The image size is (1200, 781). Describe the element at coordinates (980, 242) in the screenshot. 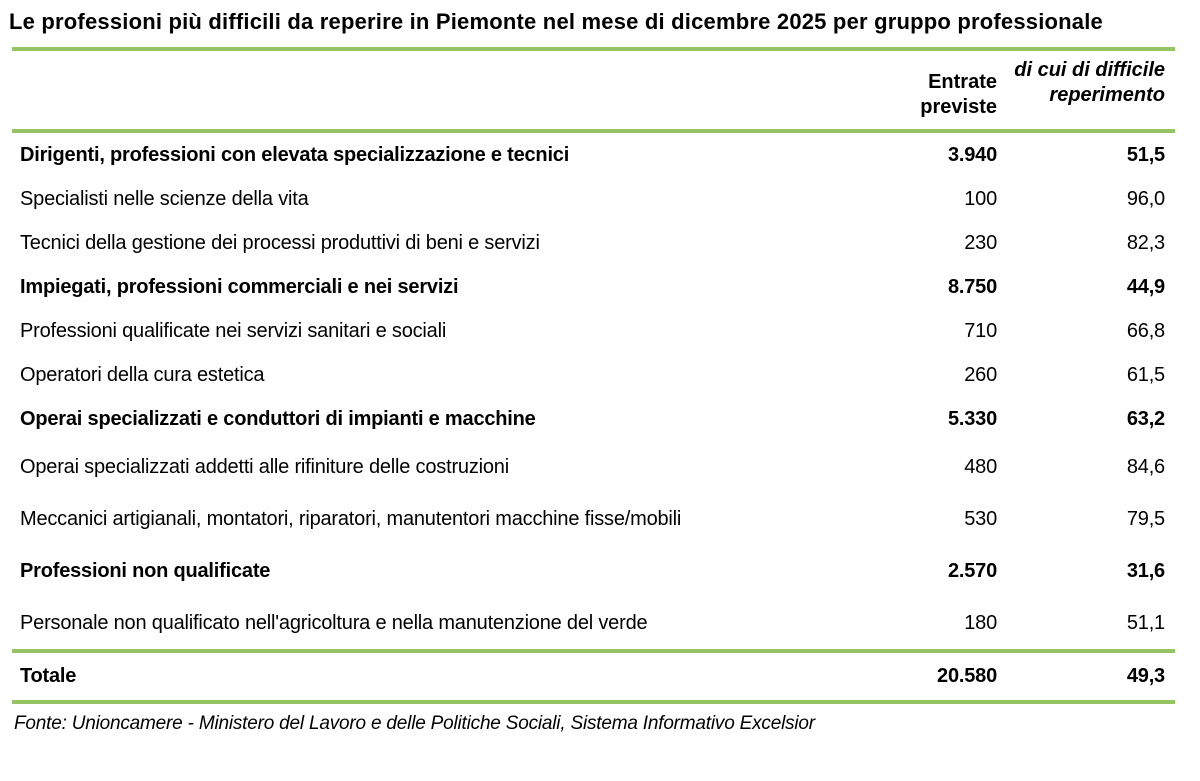

I see `row-entrate-value: 230` at that location.